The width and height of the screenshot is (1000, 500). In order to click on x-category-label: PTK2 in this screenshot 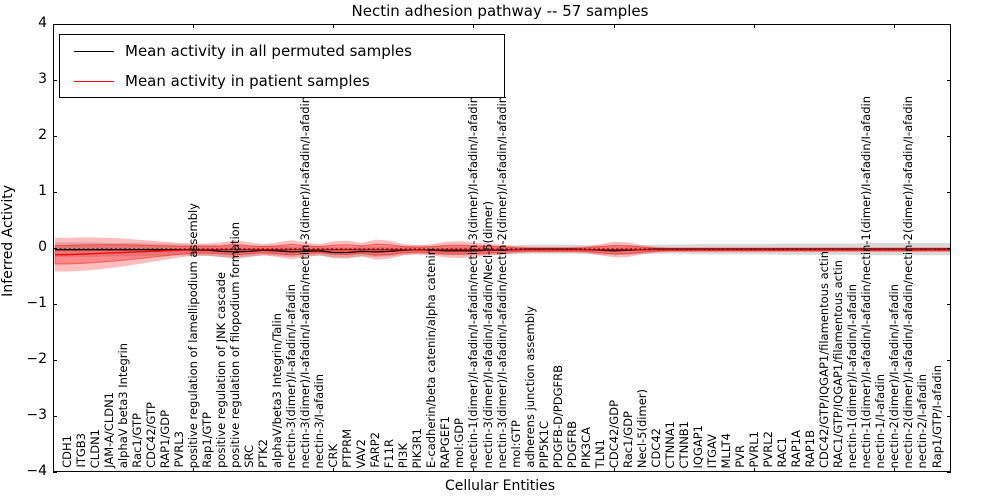, I will do `click(263, 453)`.